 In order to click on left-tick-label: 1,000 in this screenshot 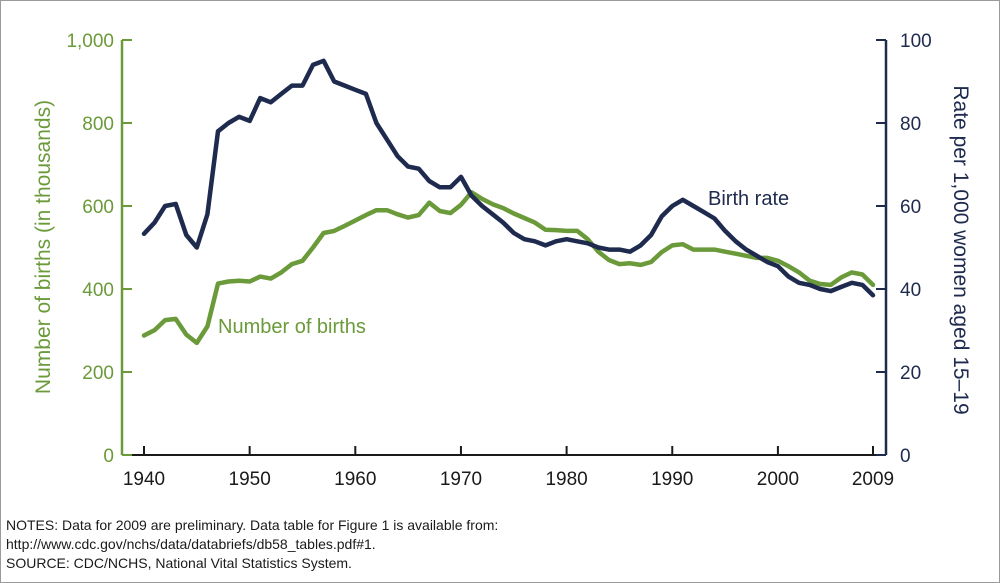, I will do `click(90, 41)`.